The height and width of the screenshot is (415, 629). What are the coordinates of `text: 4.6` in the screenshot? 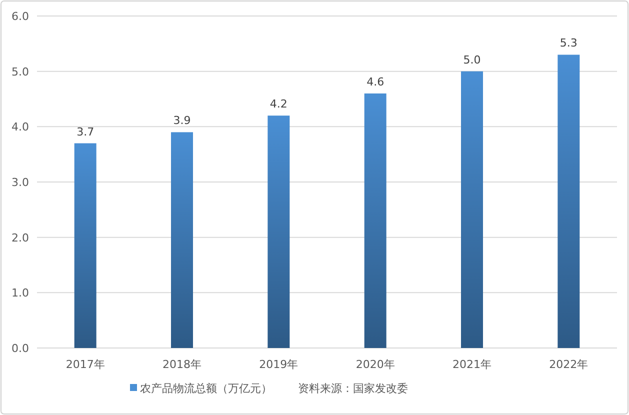 It's located at (375, 81).